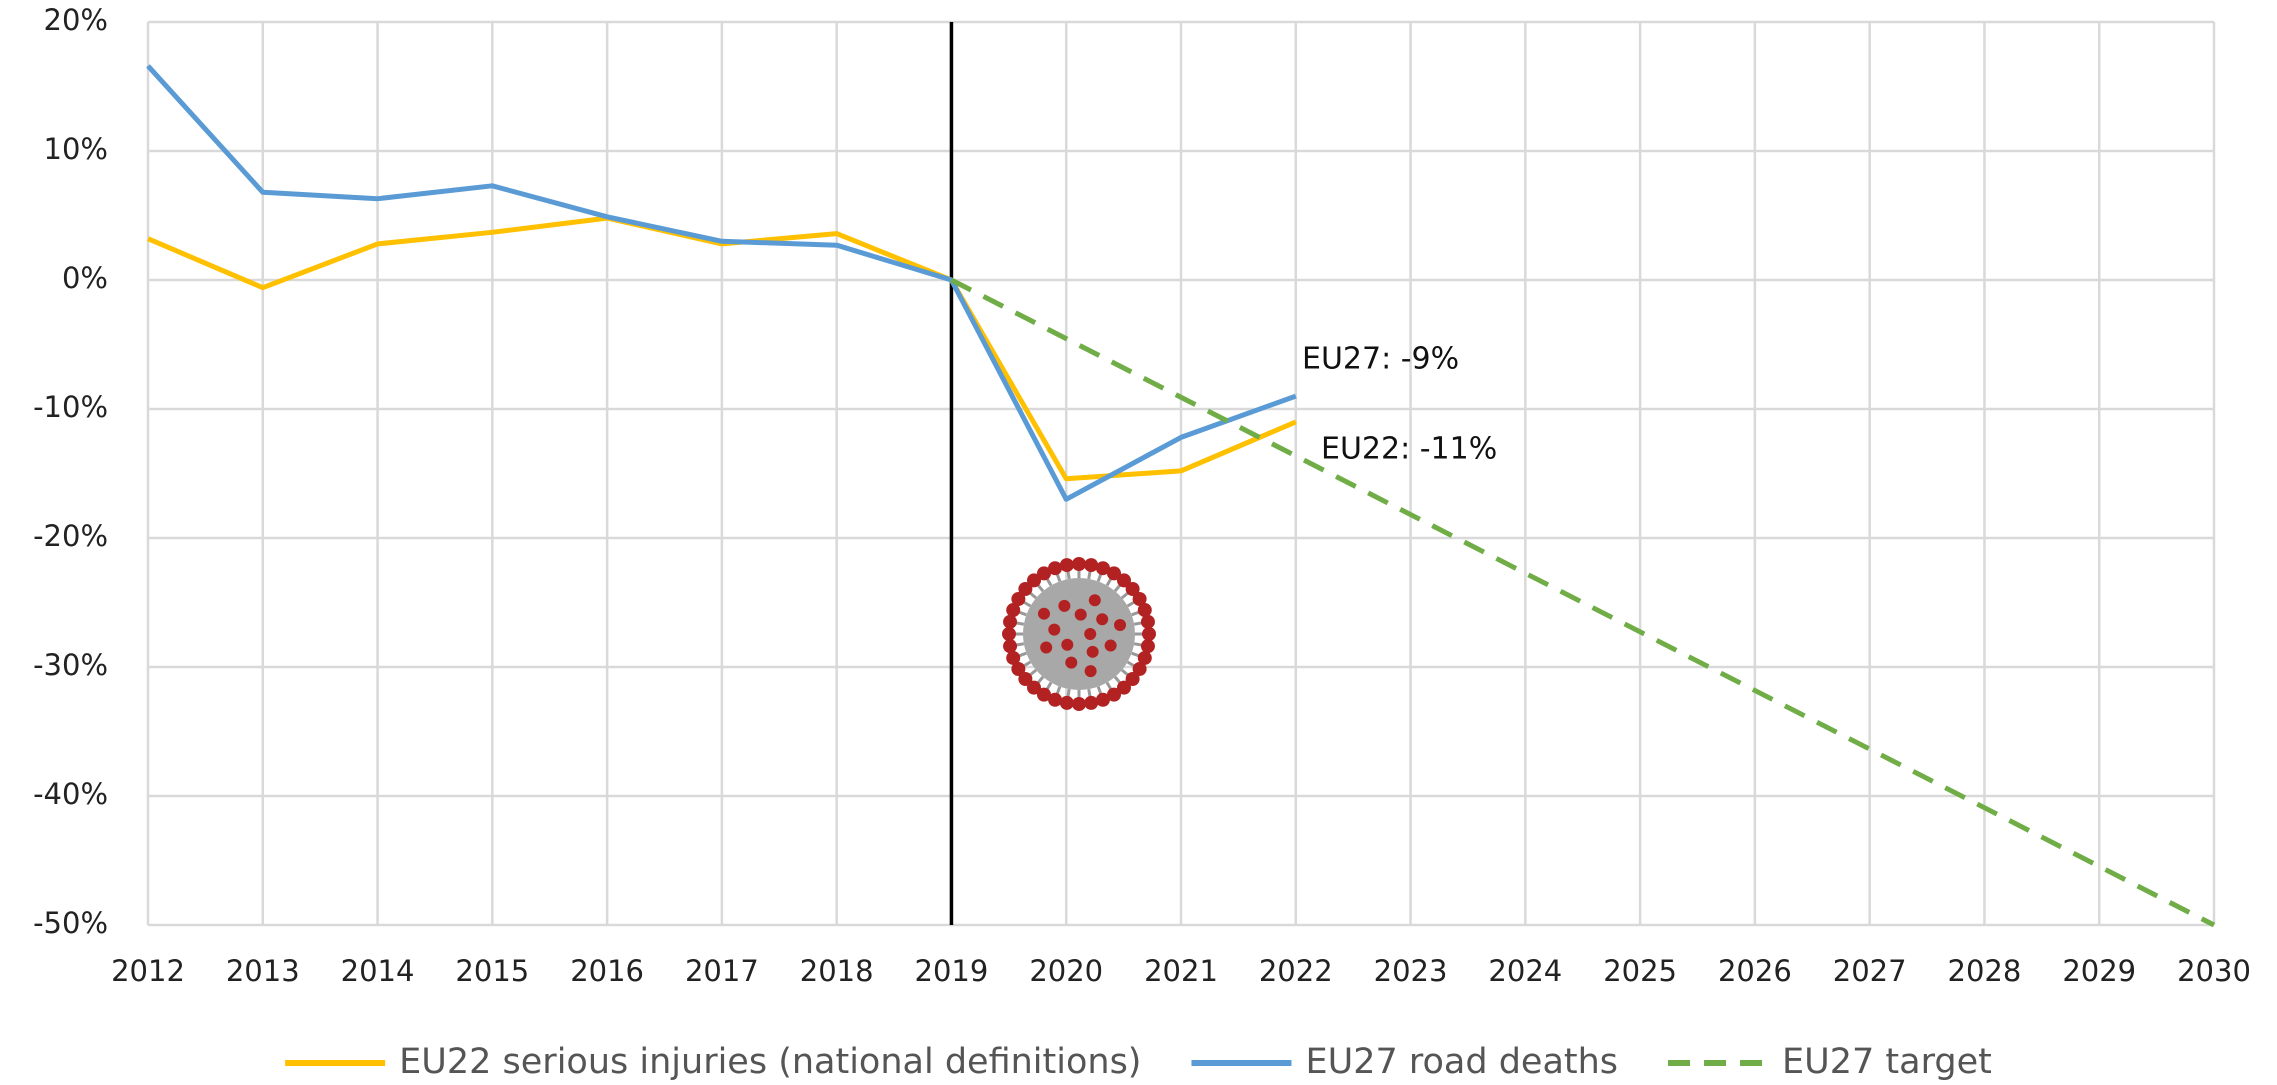 The image size is (2277, 1085). Describe the element at coordinates (263, 971) in the screenshot. I see `x-tick-label: 2013` at that location.